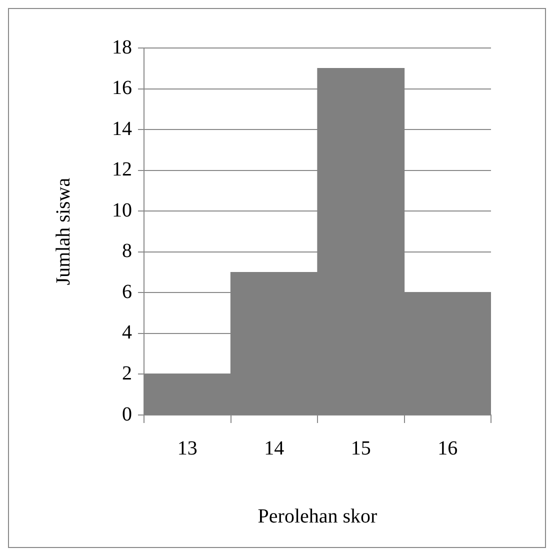 This screenshot has width=554, height=556. What do you see at coordinates (127, 291) in the screenshot?
I see `y-tick-label: 6` at bounding box center [127, 291].